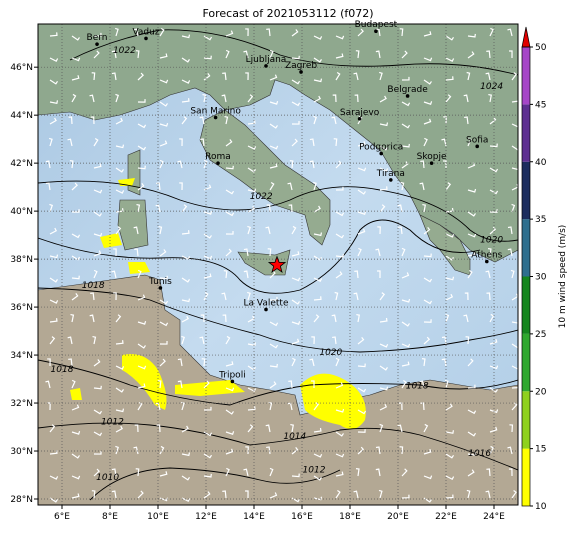  I want to click on lat-tick-label: 38°N, so click(21, 260).